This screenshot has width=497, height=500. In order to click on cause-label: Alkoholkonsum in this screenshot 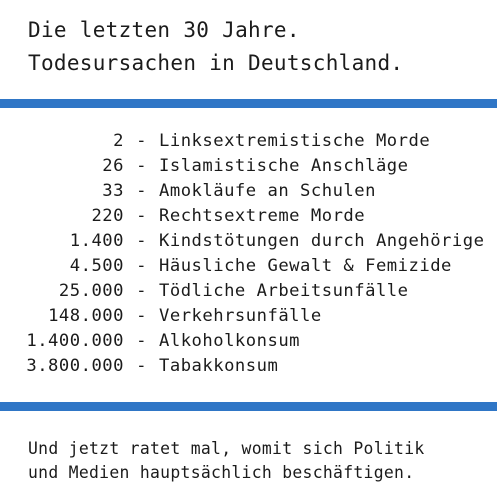, I will do `click(230, 341)`.